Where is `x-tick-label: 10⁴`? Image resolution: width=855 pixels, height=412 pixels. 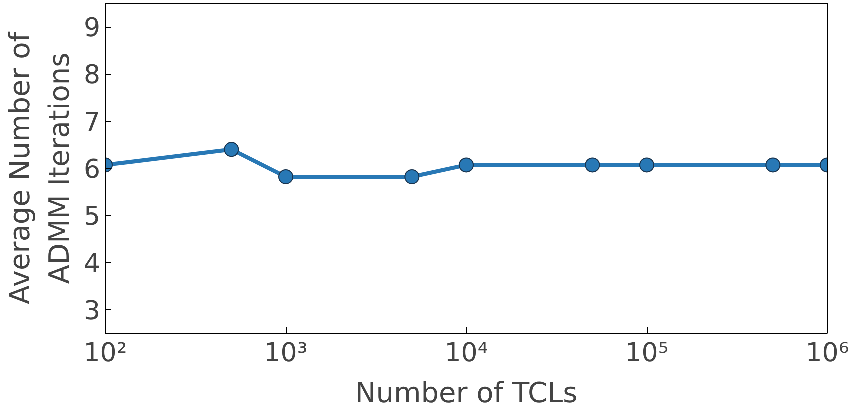
x-tick-label: 10⁴ is located at coordinates (466, 353).